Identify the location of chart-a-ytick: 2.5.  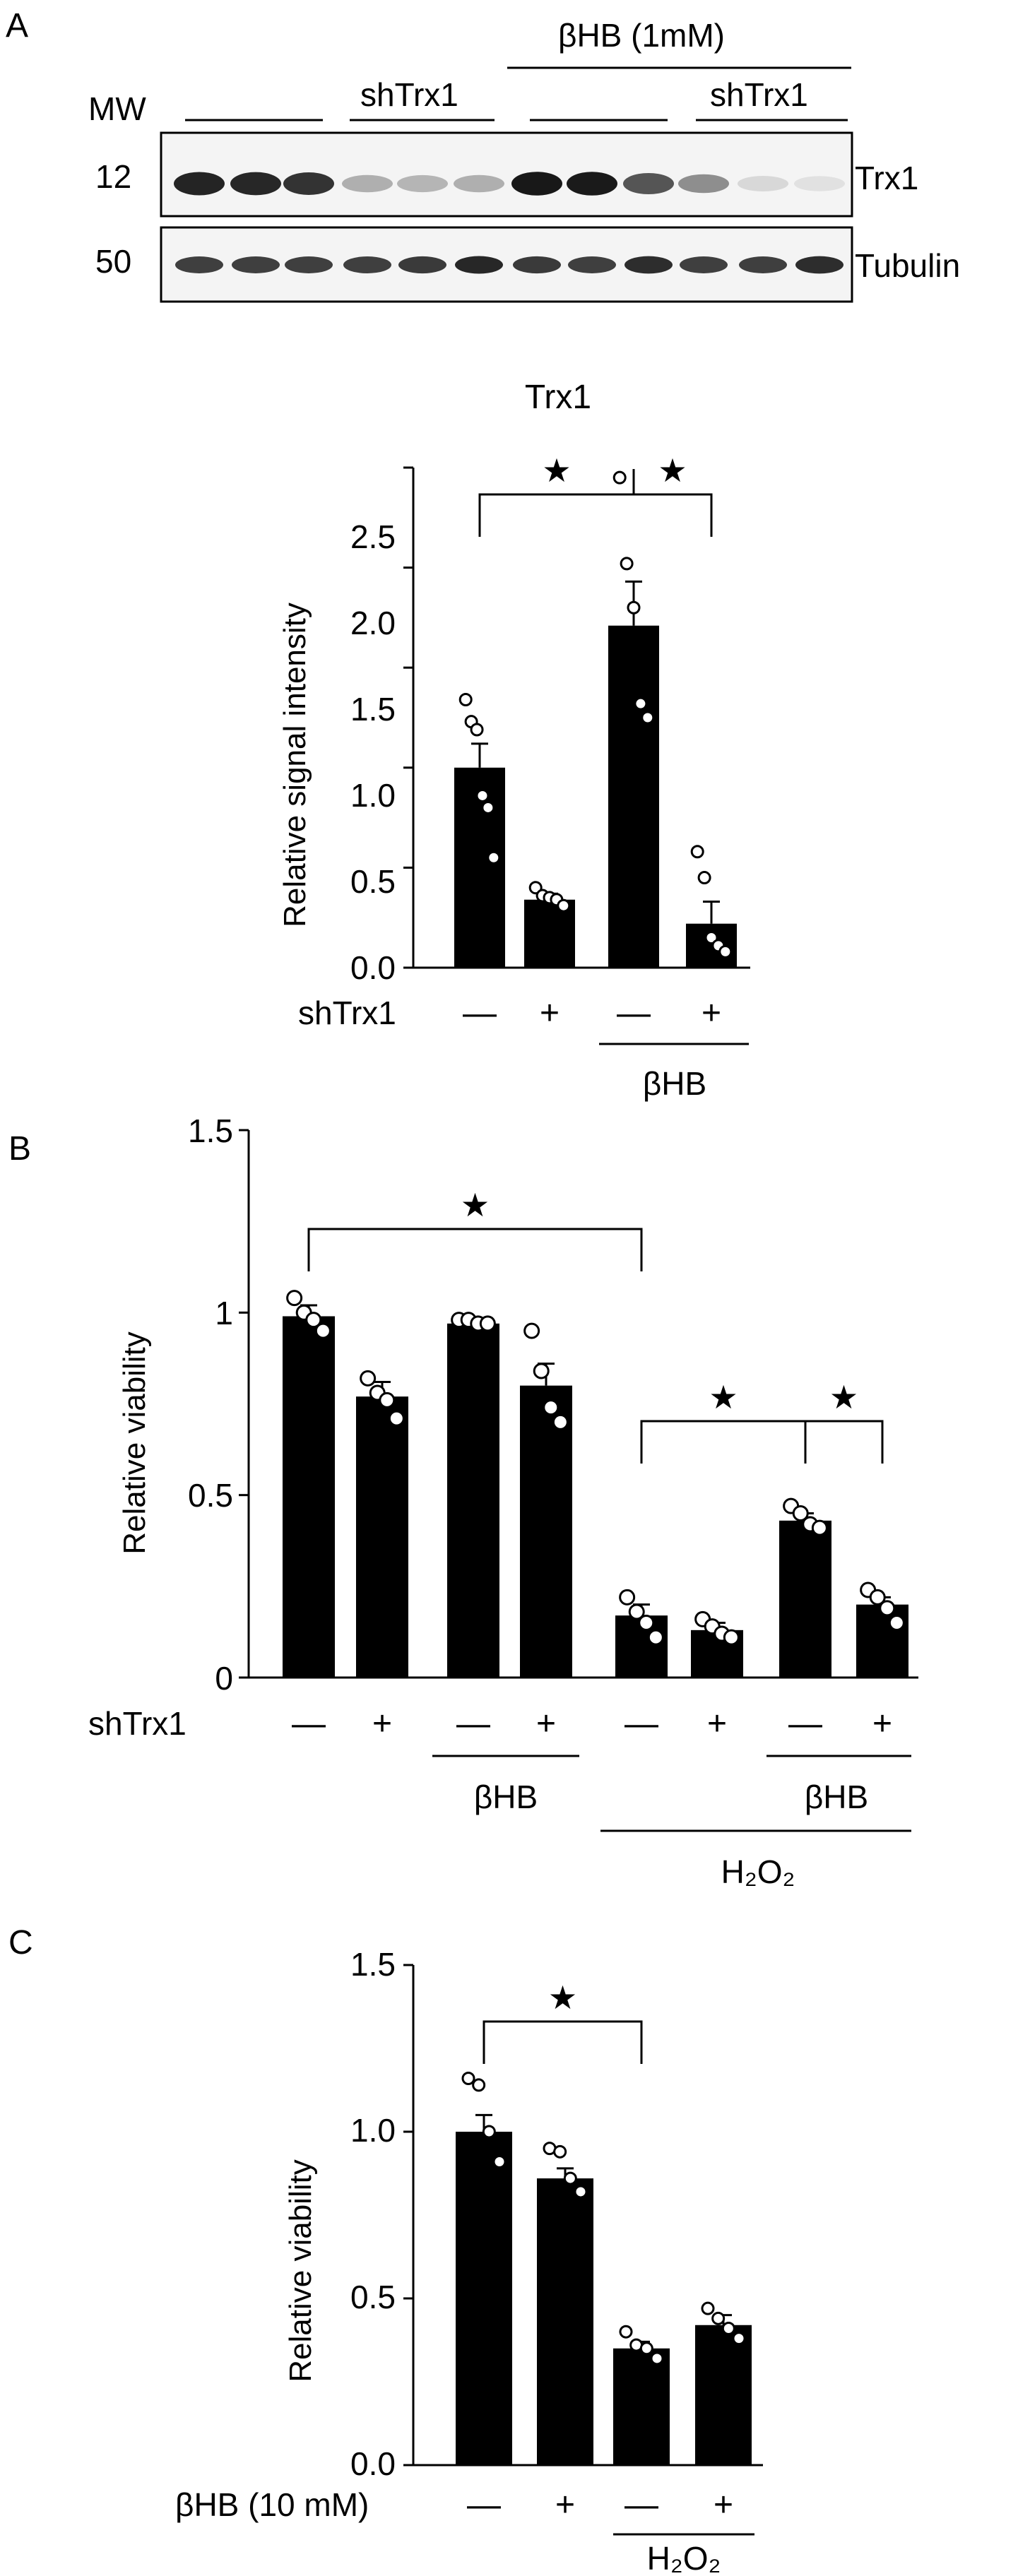
(373, 536).